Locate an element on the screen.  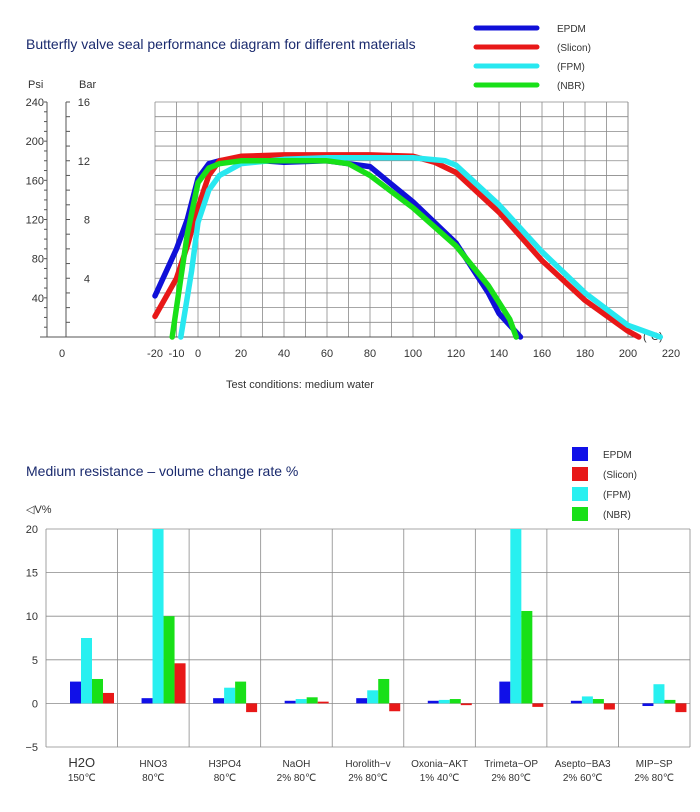
category-label-6: Oxonia−AKT is located at coordinates (439, 764).